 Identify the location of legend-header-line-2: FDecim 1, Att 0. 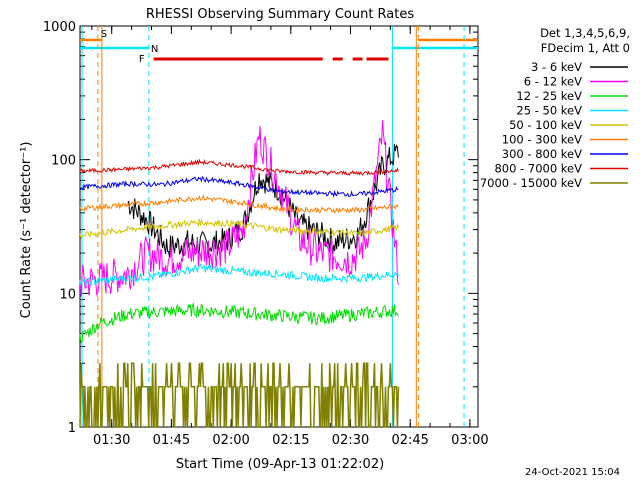
(585, 48).